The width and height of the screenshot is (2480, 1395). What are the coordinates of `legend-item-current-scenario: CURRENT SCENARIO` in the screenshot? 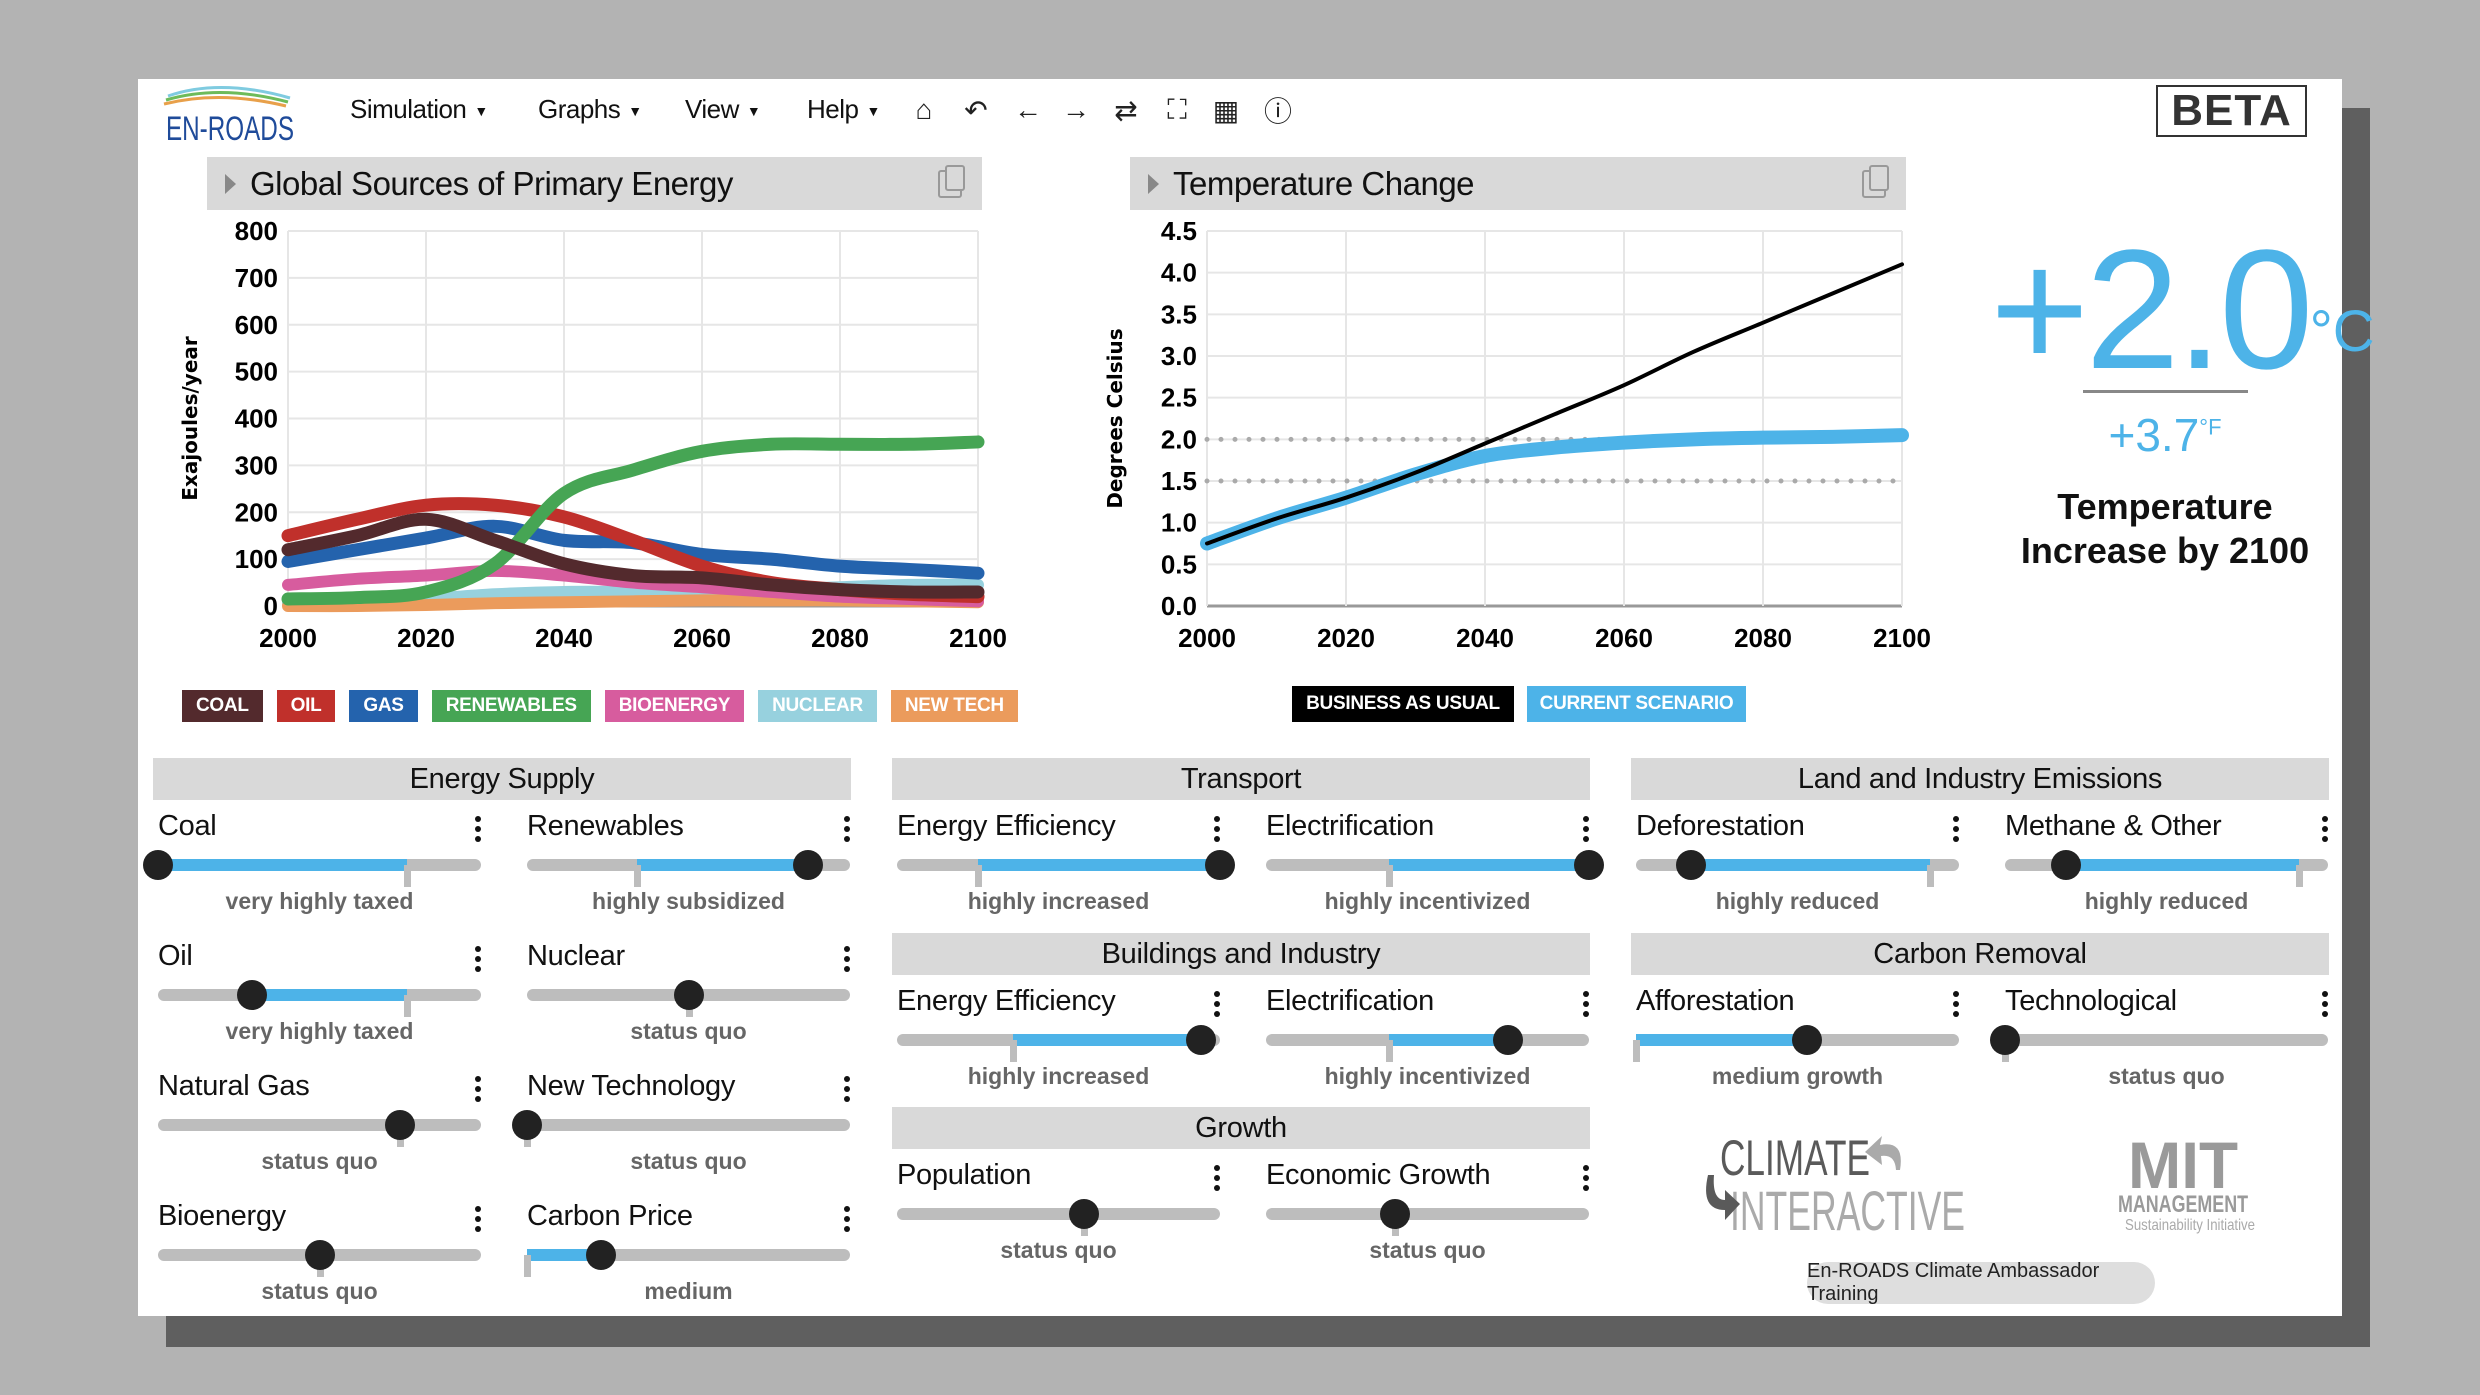 It's located at (1636, 704).